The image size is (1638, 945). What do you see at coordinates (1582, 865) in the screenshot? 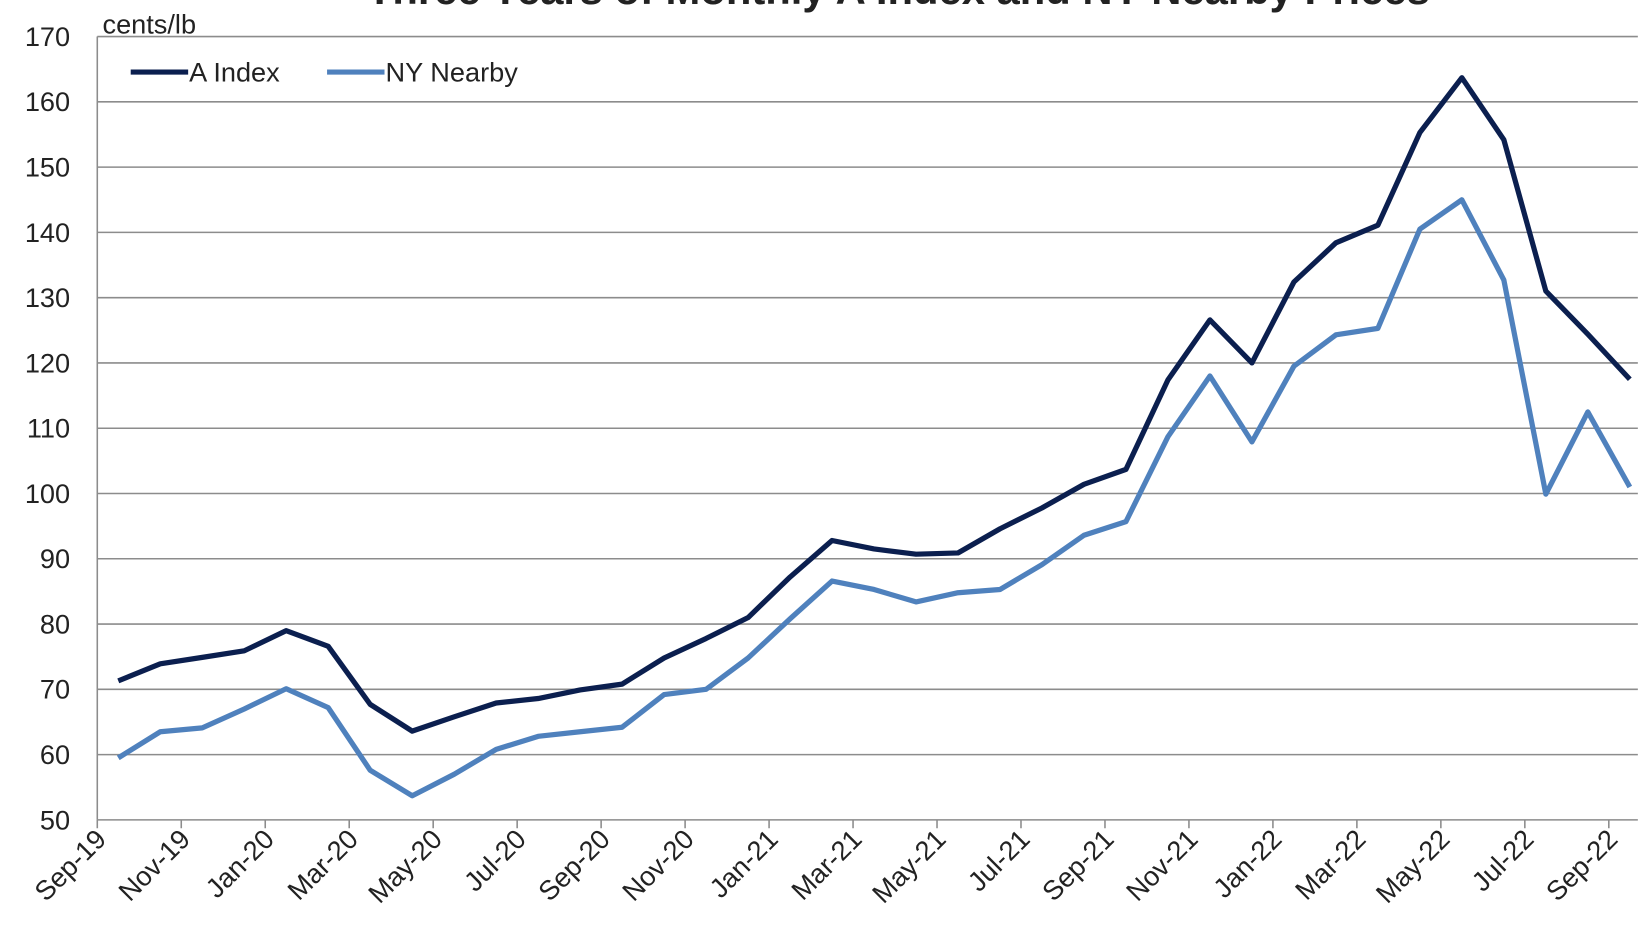
I see `x-tick-label: Sep-22` at bounding box center [1582, 865].